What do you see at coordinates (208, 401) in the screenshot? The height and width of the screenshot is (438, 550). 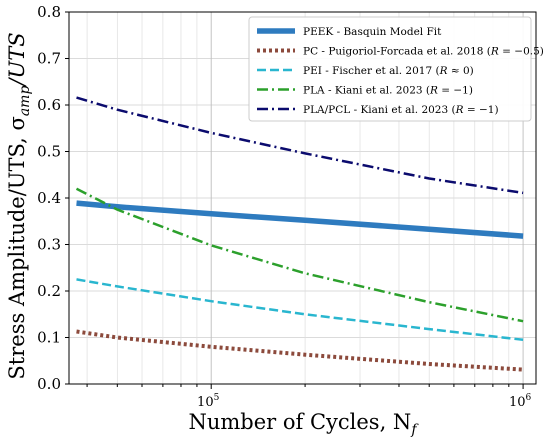 I see `x-tick-label: 10⁵` at bounding box center [208, 401].